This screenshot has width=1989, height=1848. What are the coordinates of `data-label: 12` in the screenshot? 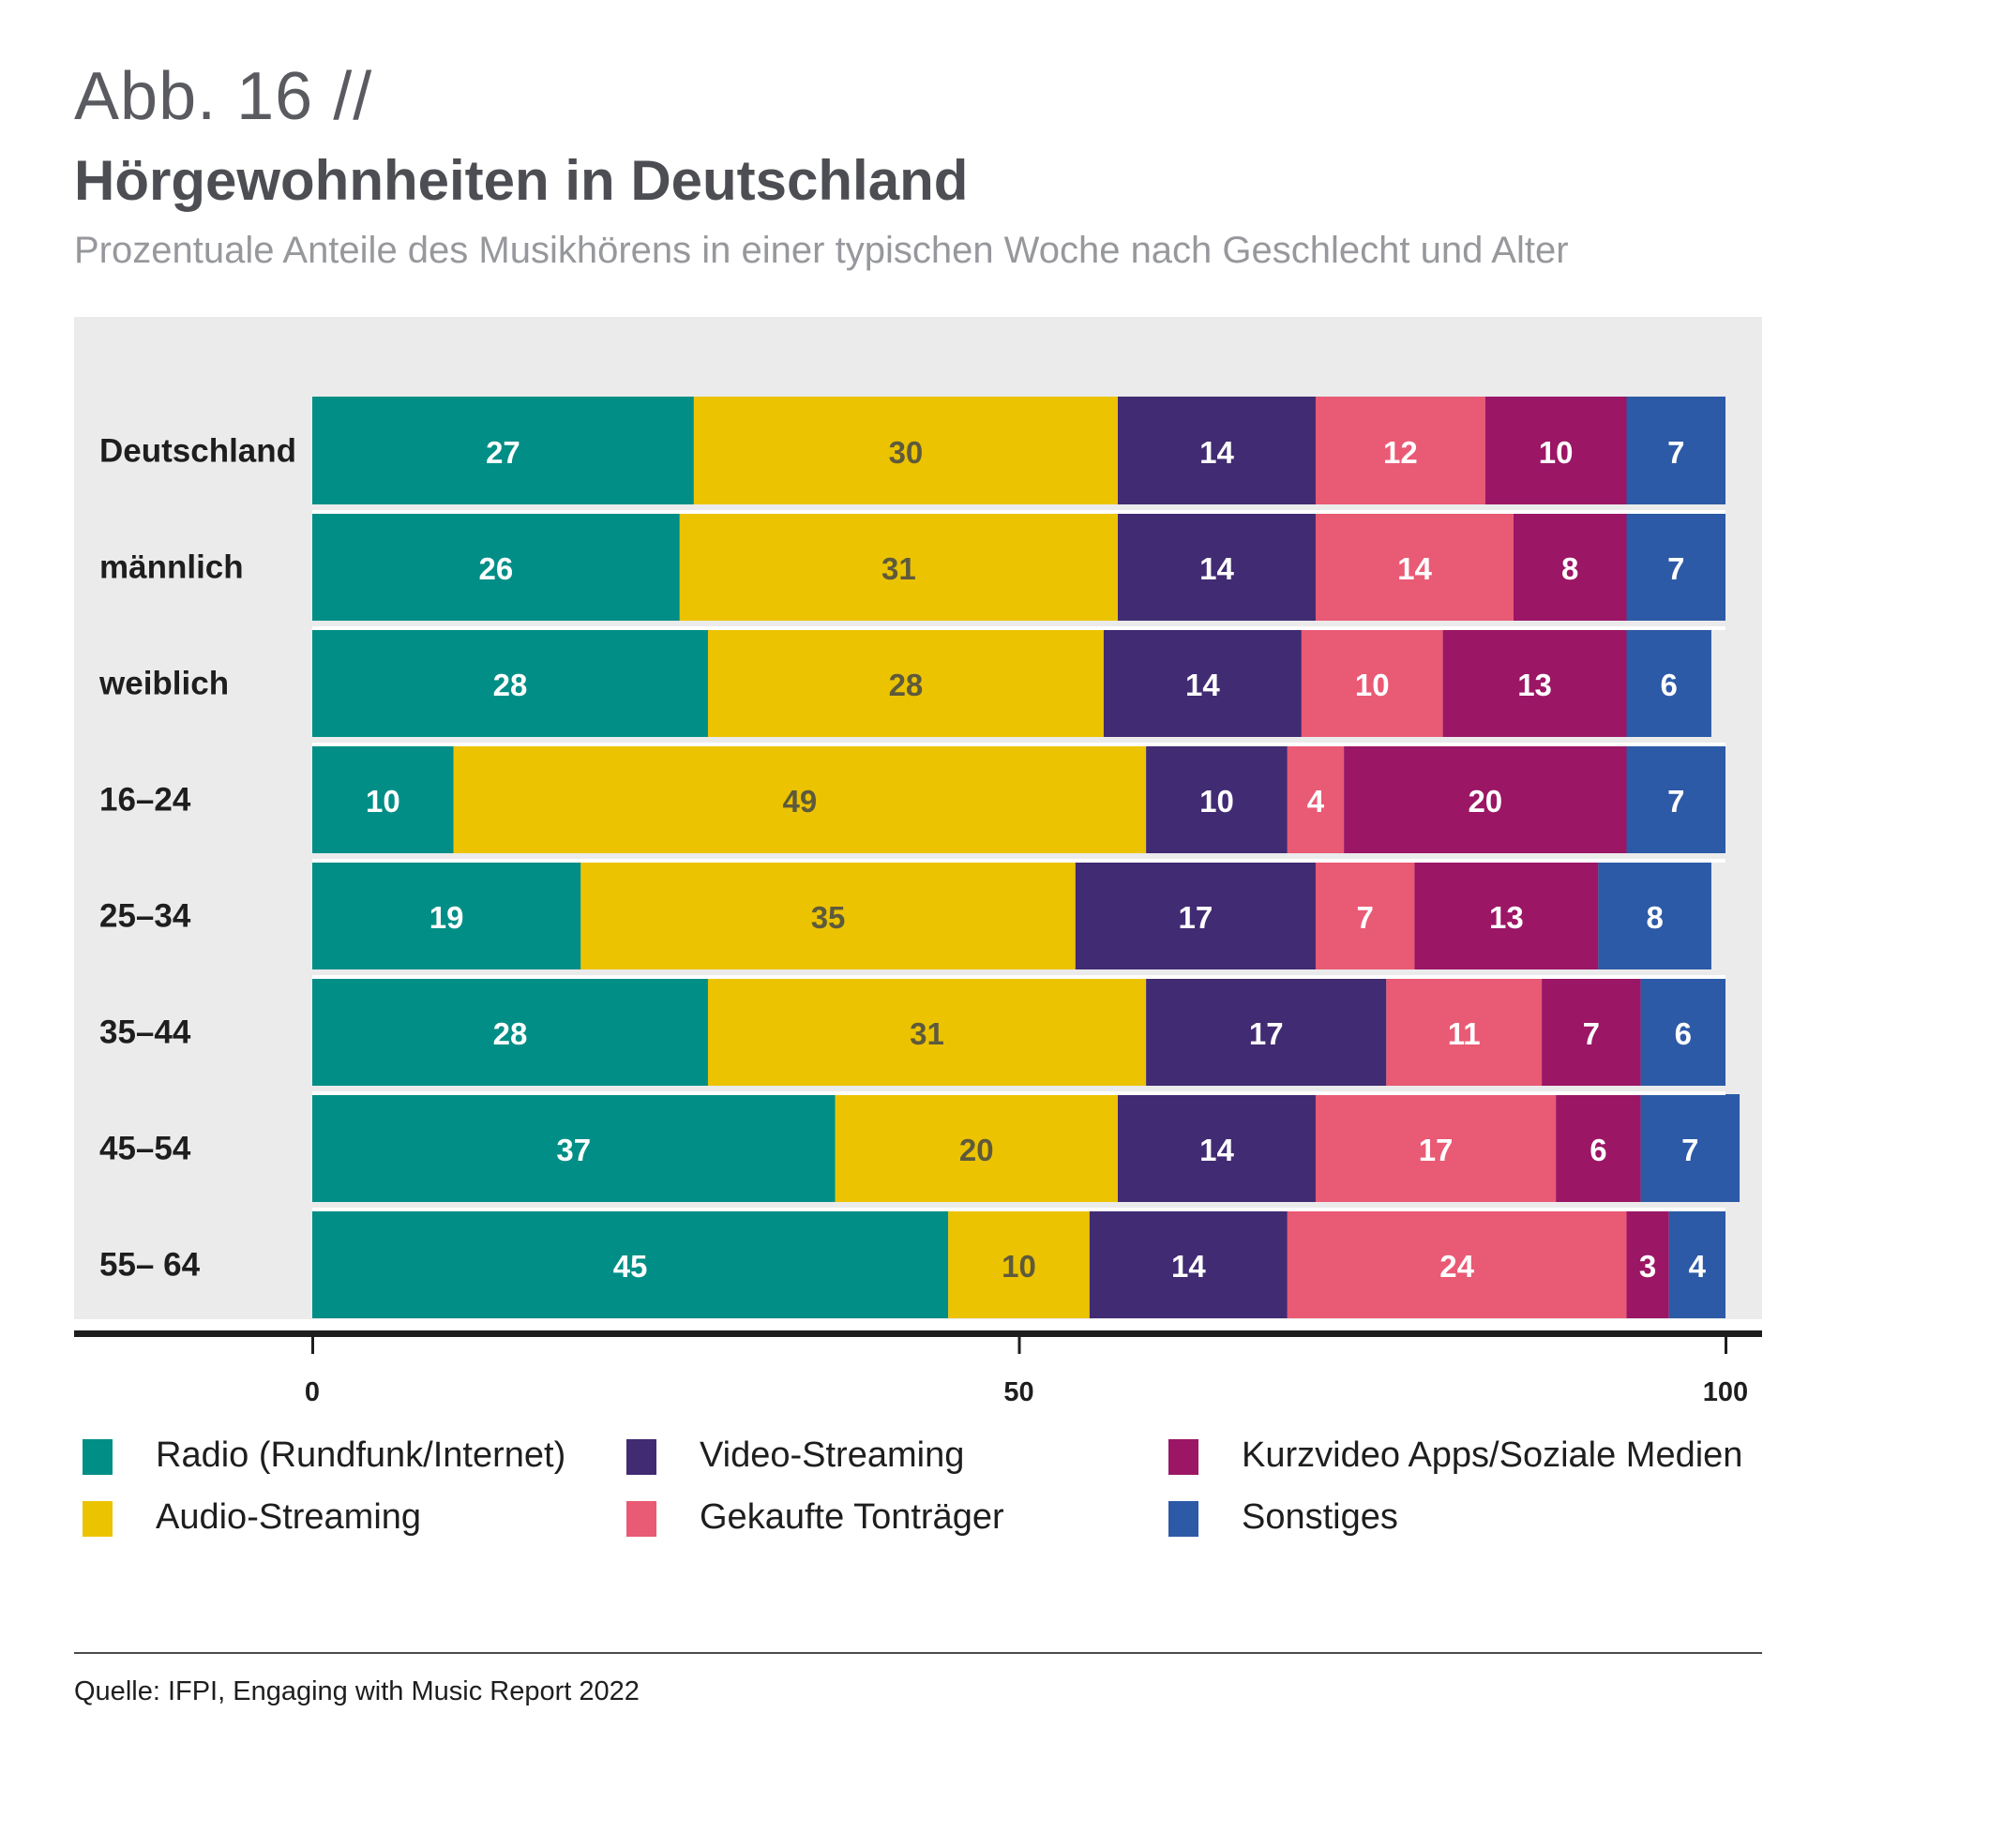 It's located at (1400, 452).